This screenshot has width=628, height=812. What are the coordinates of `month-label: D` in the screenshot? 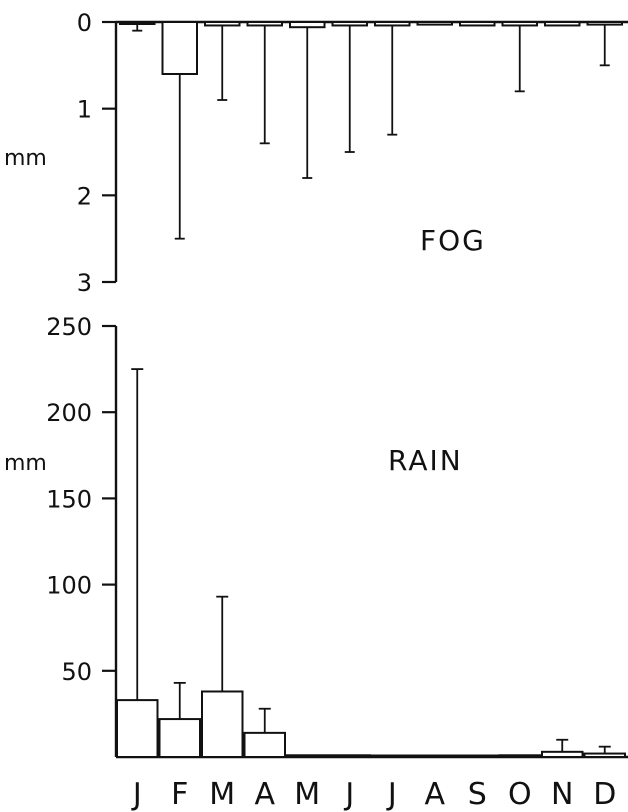 It's located at (604, 794).